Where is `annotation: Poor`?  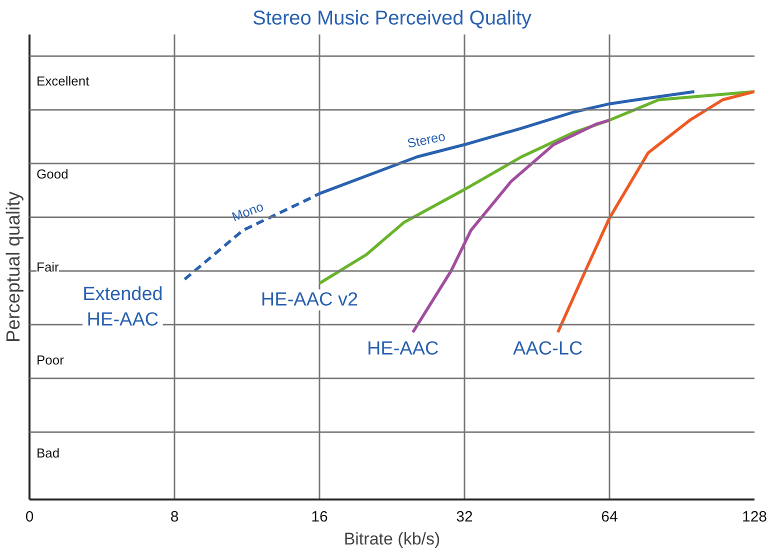
annotation: Poor is located at coordinates (50, 360).